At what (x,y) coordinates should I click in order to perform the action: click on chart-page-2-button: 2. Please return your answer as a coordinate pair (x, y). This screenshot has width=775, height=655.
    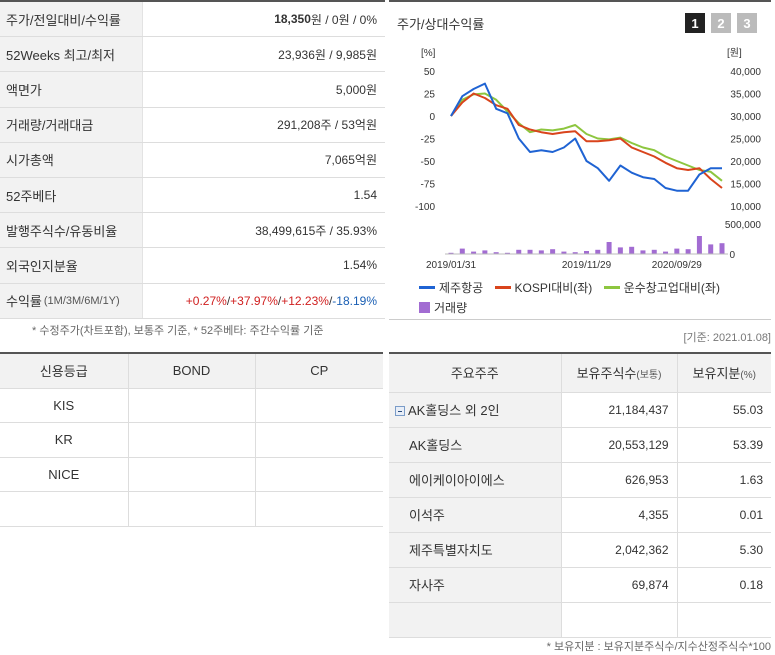
    Looking at the image, I should click on (721, 23).